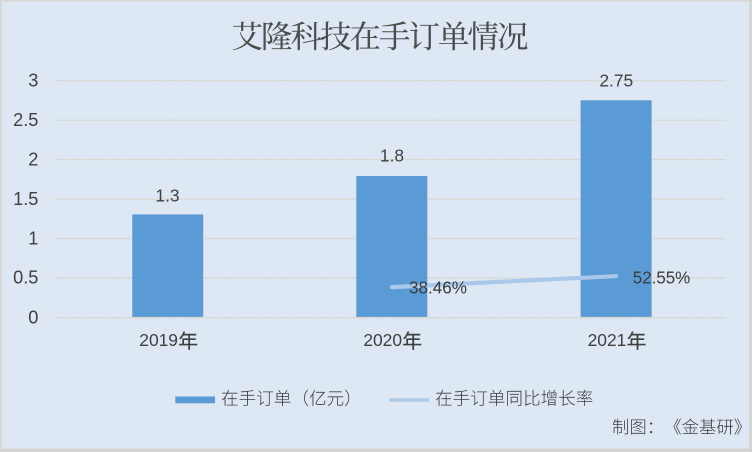  What do you see at coordinates (607, 340) in the screenshot?
I see `svg-text: 2021` at bounding box center [607, 340].